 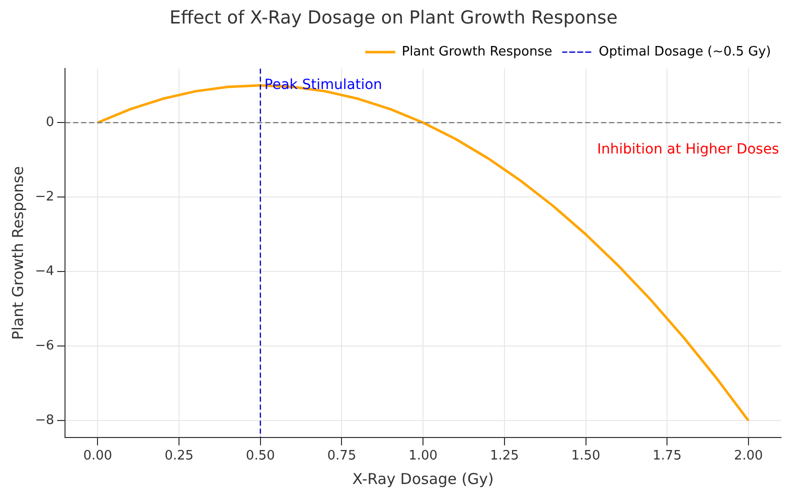 I want to click on y-tick-label: −8, so click(x=44, y=420).